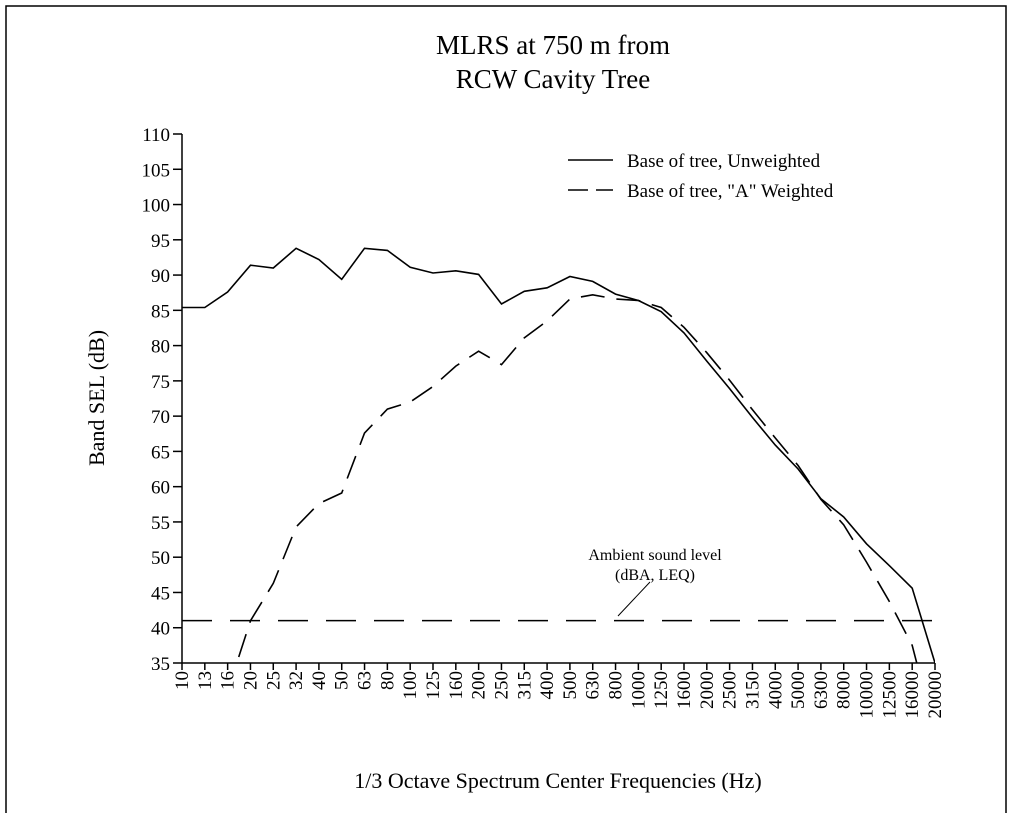  I want to click on x-tick-label: 63, so click(365, 680).